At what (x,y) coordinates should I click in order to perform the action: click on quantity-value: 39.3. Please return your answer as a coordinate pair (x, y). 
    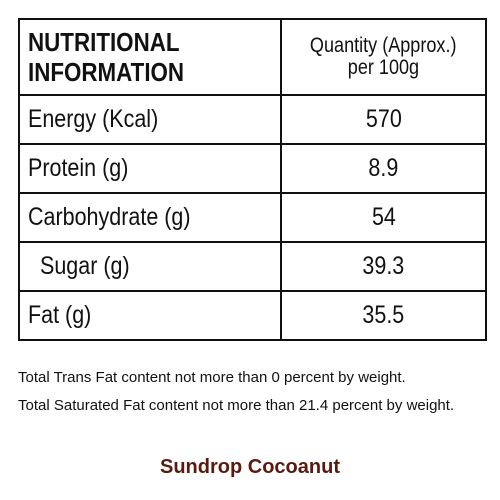
    Looking at the image, I should click on (383, 266).